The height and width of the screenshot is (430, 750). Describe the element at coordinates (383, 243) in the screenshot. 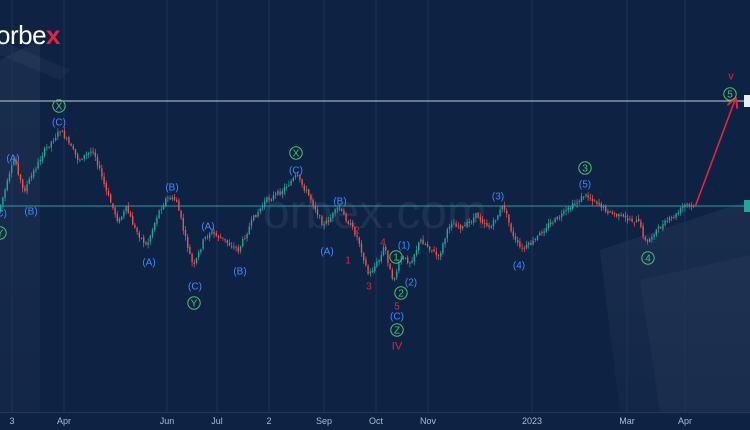

I see `wave-label: 4` at that location.